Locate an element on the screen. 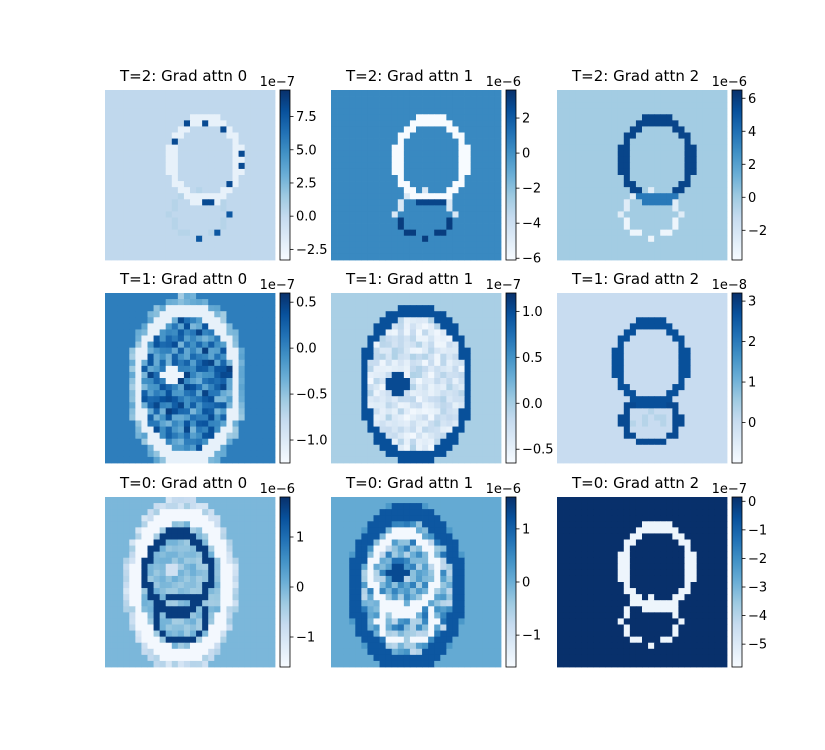  colorbar-offset-text: 1e−8 is located at coordinates (729, 285).